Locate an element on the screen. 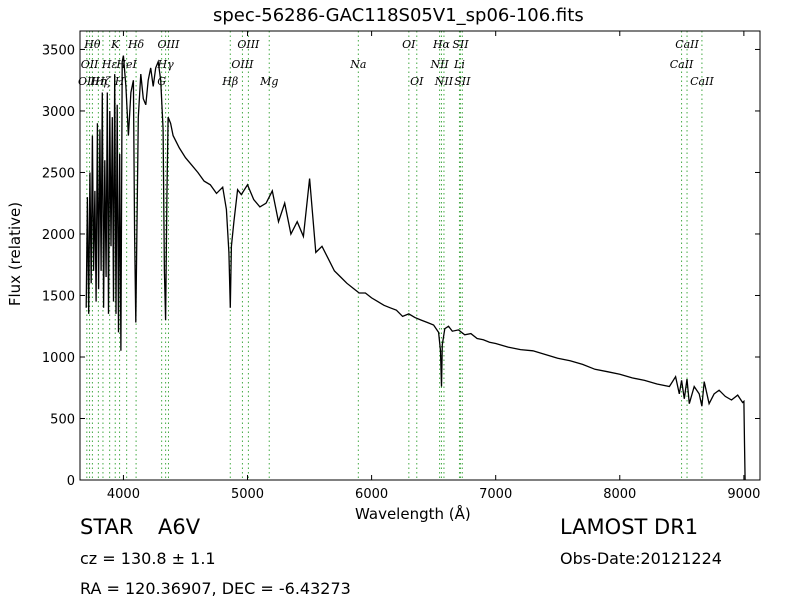 The width and height of the screenshot is (800, 600). y-tick-label: 3000 is located at coordinates (58, 112).